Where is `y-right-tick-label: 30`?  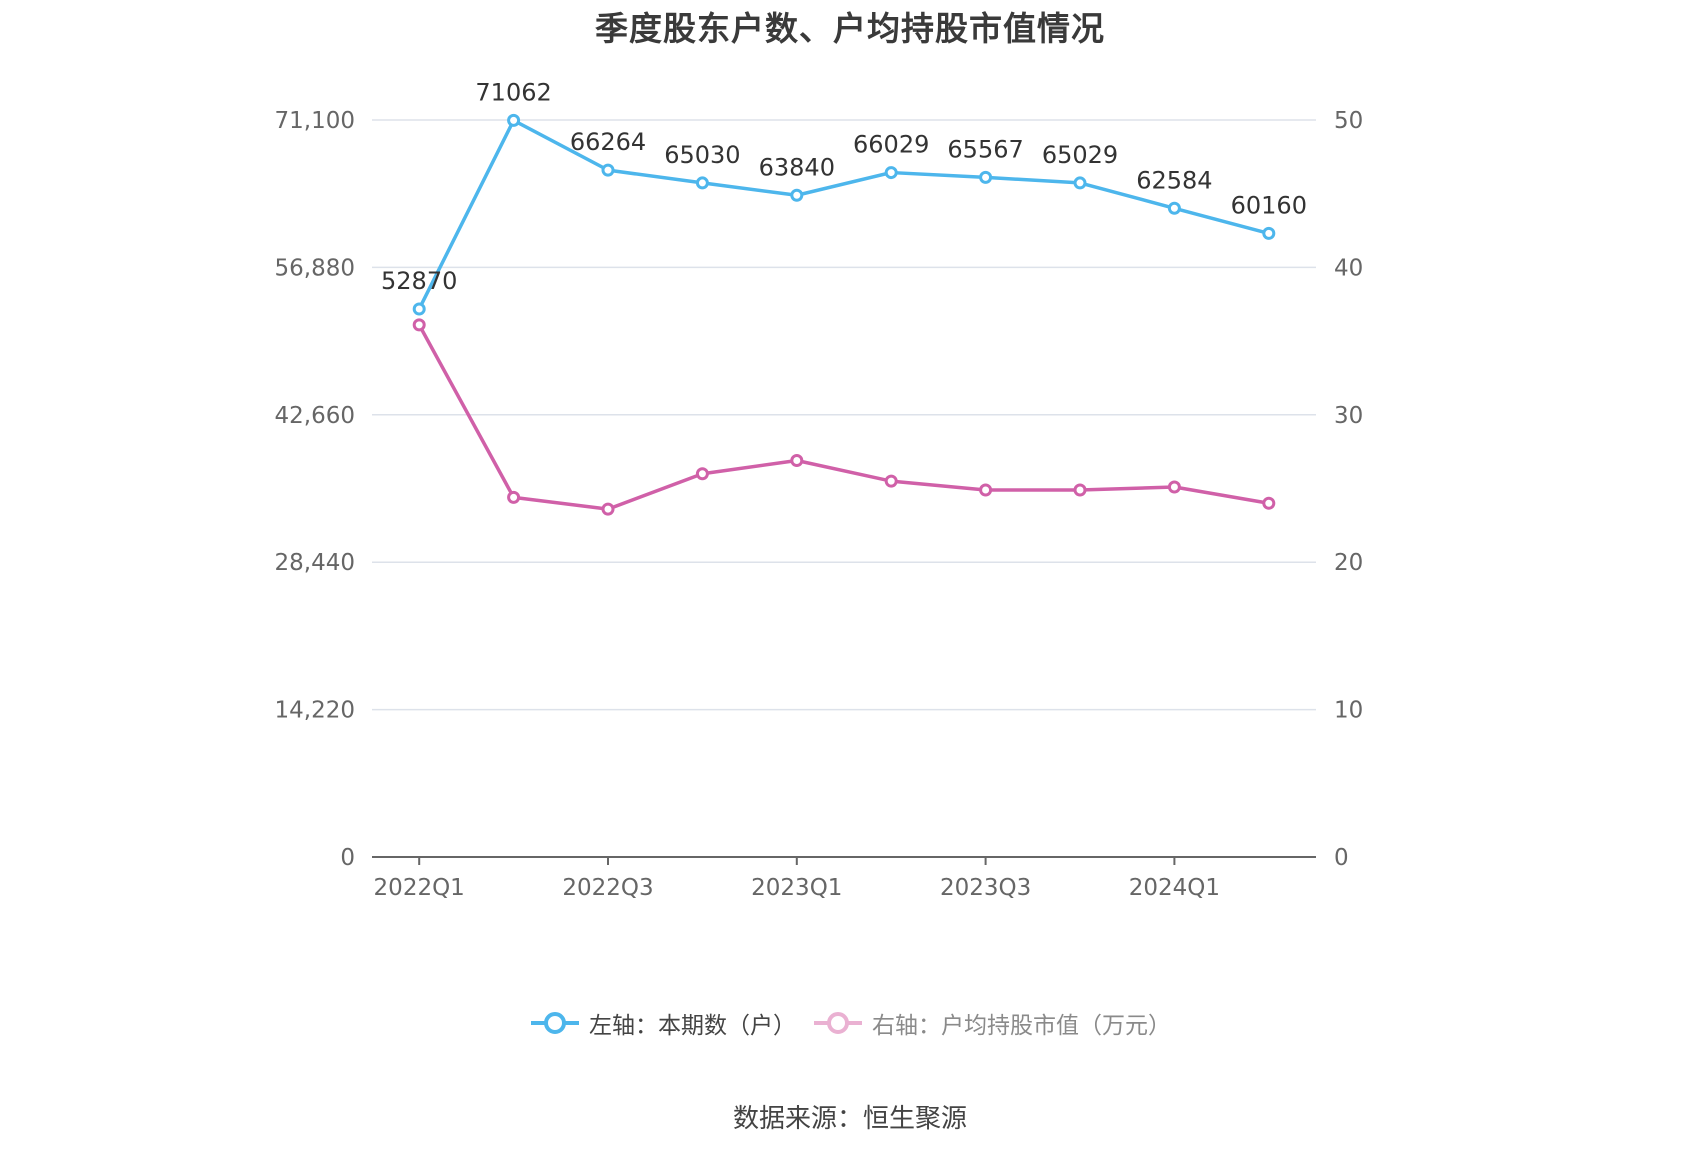 y-right-tick-label: 30 is located at coordinates (1348, 416).